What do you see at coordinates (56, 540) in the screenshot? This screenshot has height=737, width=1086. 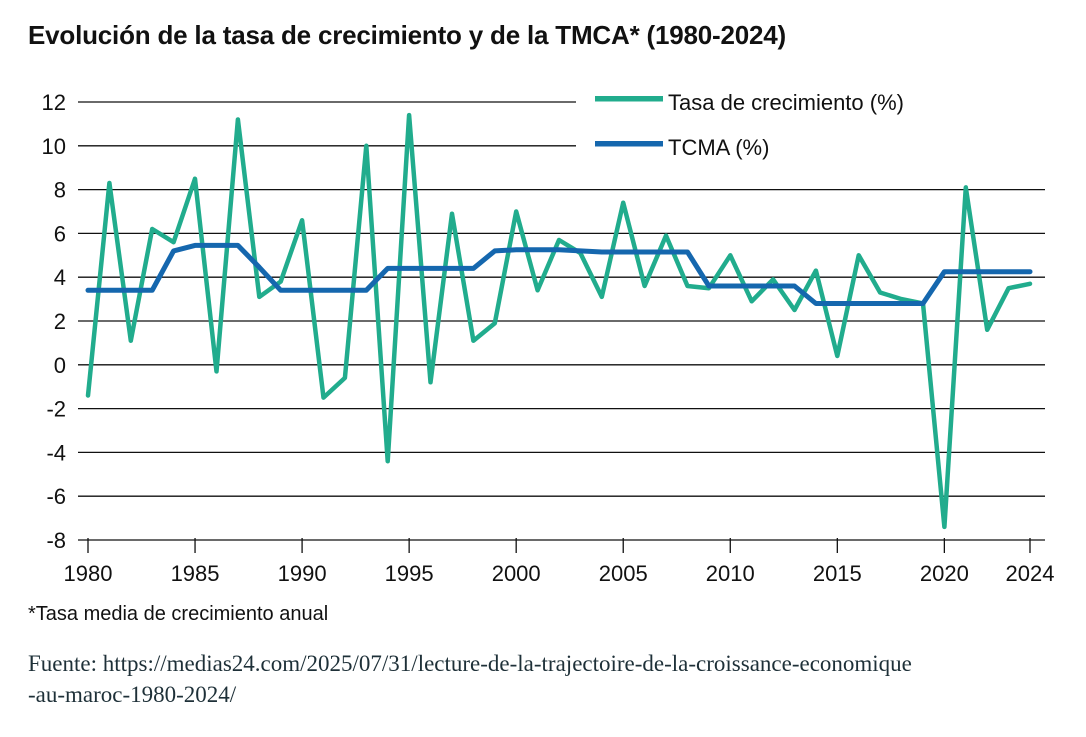 I see `y-tick-label: -8` at bounding box center [56, 540].